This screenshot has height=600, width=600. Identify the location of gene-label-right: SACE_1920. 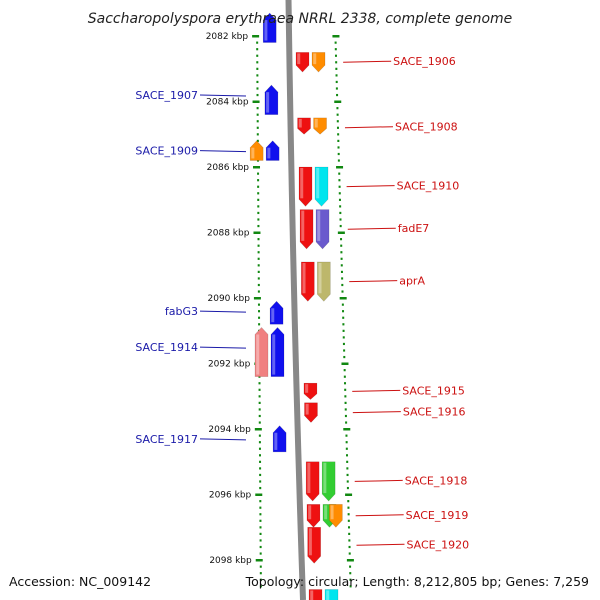
(437, 544).